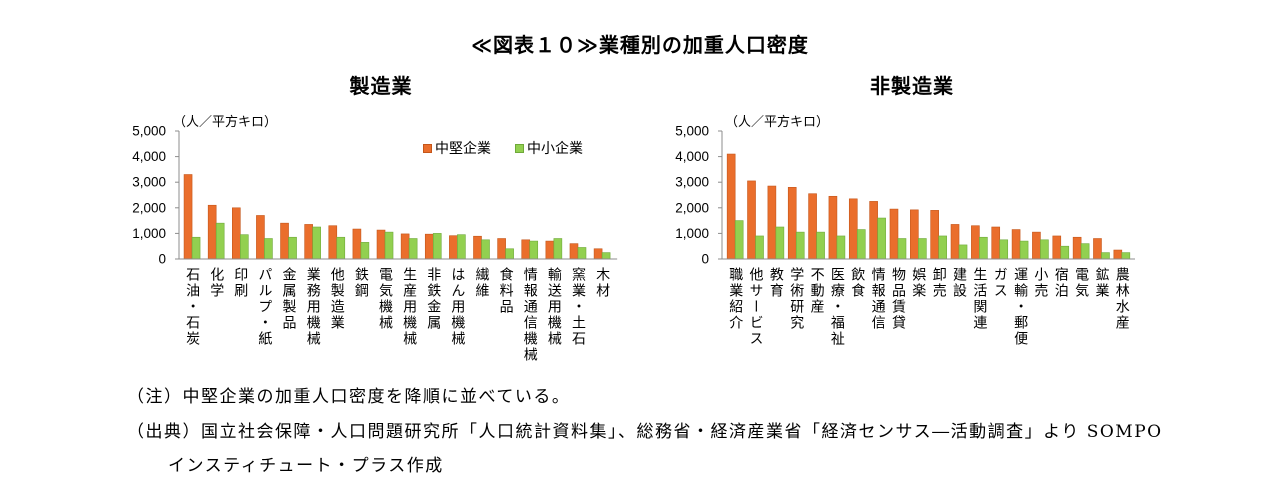 The height and width of the screenshot is (491, 1280). What do you see at coordinates (1101, 283) in the screenshot?
I see `x-category-label: 鉱業` at bounding box center [1101, 283].